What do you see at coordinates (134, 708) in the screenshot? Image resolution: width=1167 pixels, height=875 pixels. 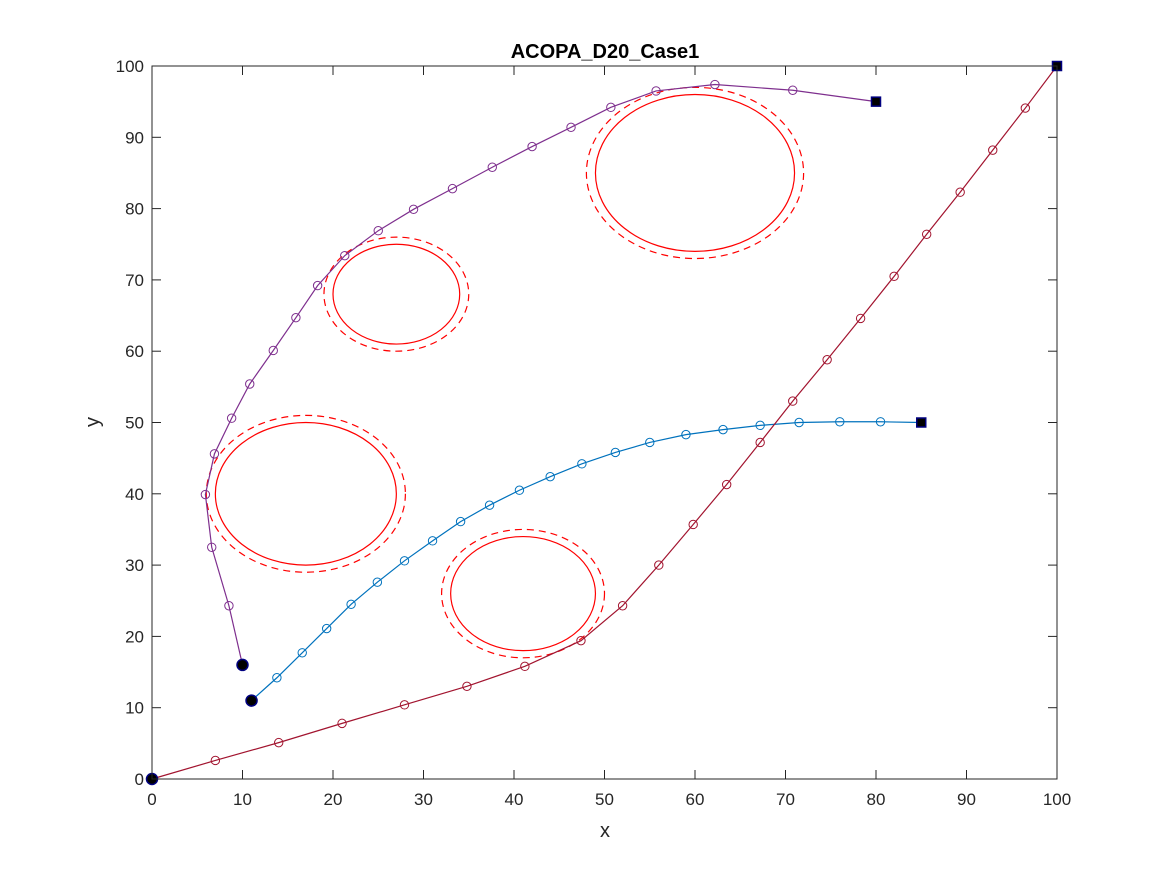 I see `y-tick-label: 10` at bounding box center [134, 708].